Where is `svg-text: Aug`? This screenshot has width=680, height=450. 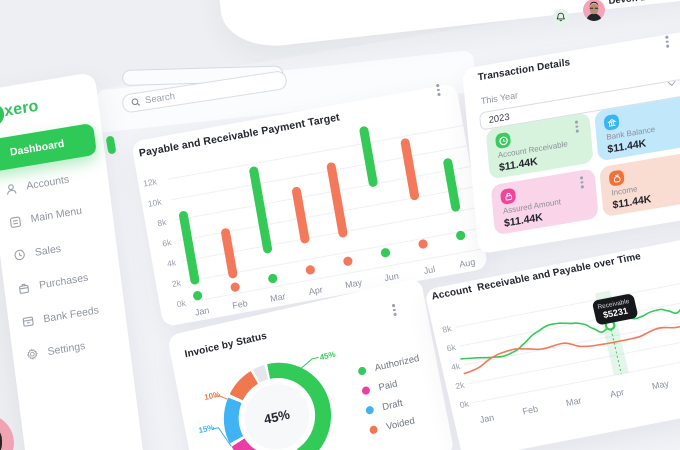 svg-text: Aug is located at coordinates (466, 263).